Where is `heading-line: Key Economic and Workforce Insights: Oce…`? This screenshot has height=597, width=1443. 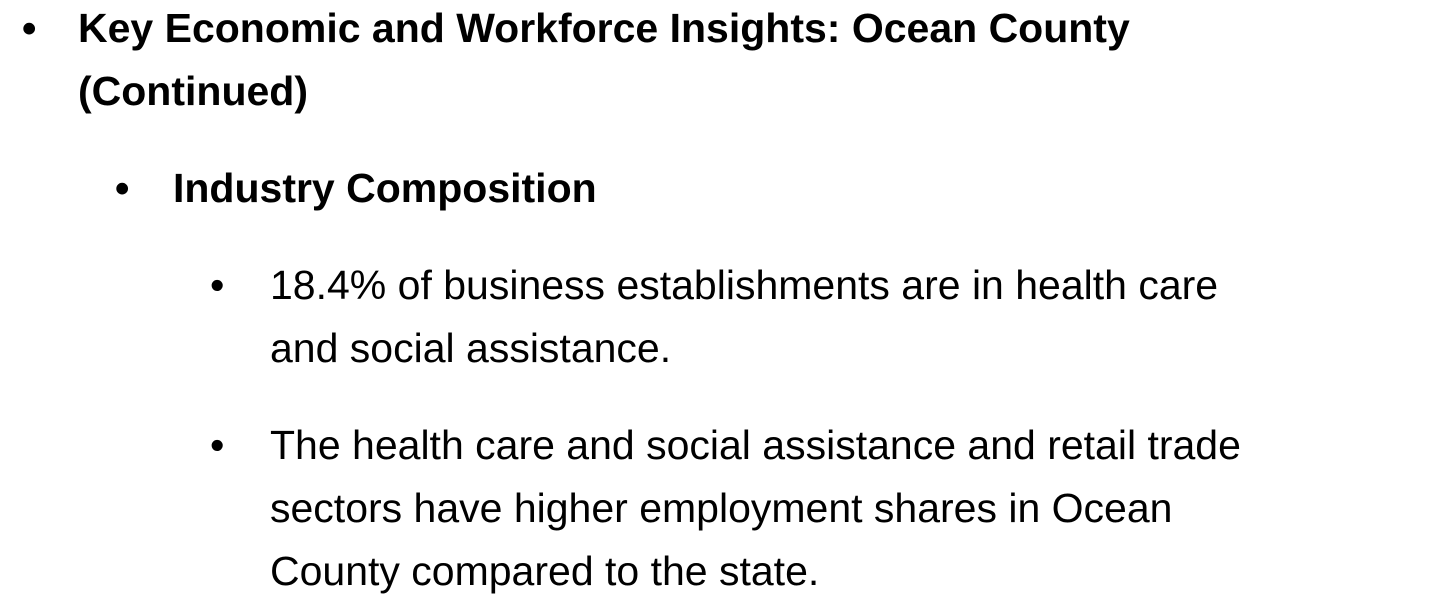
heading-line: Key Economic and Workforce Insights: Oce… is located at coordinates (604, 28).